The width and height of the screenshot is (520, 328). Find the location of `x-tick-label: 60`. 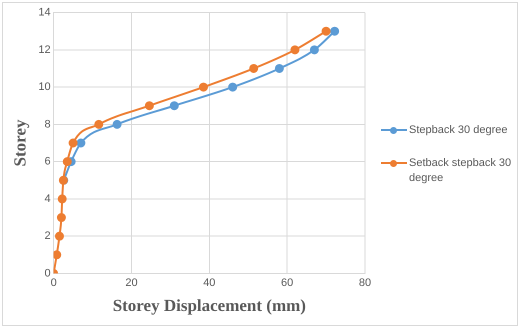

x-tick-label: 60 is located at coordinates (287, 283).